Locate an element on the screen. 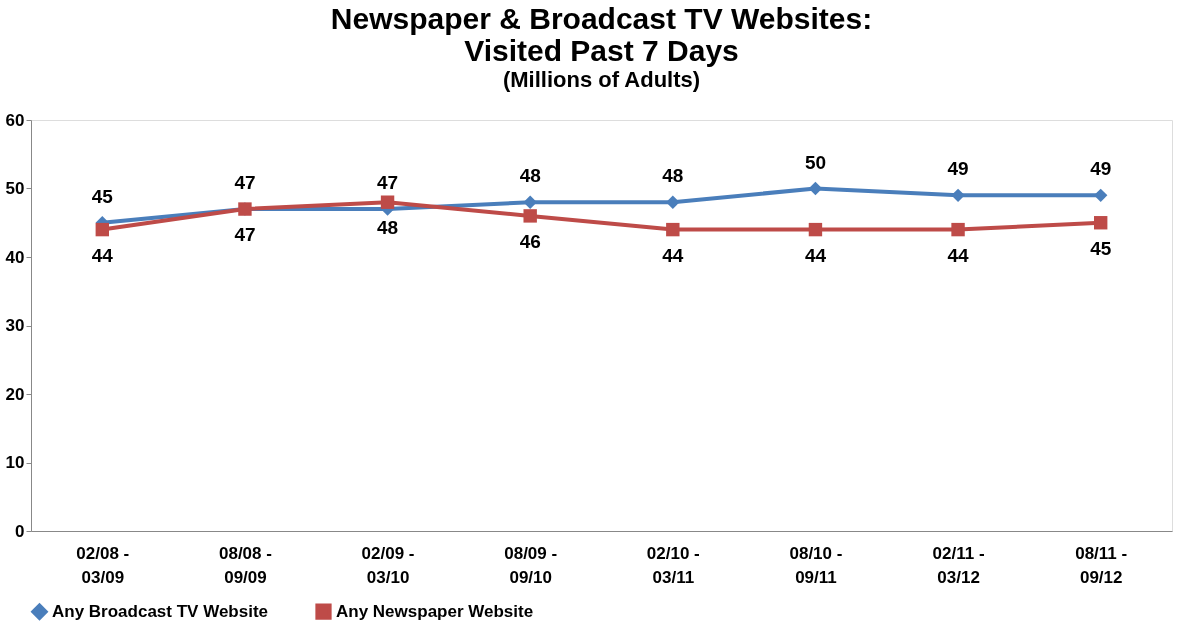  y-tick-label: 10 is located at coordinates (15, 462).